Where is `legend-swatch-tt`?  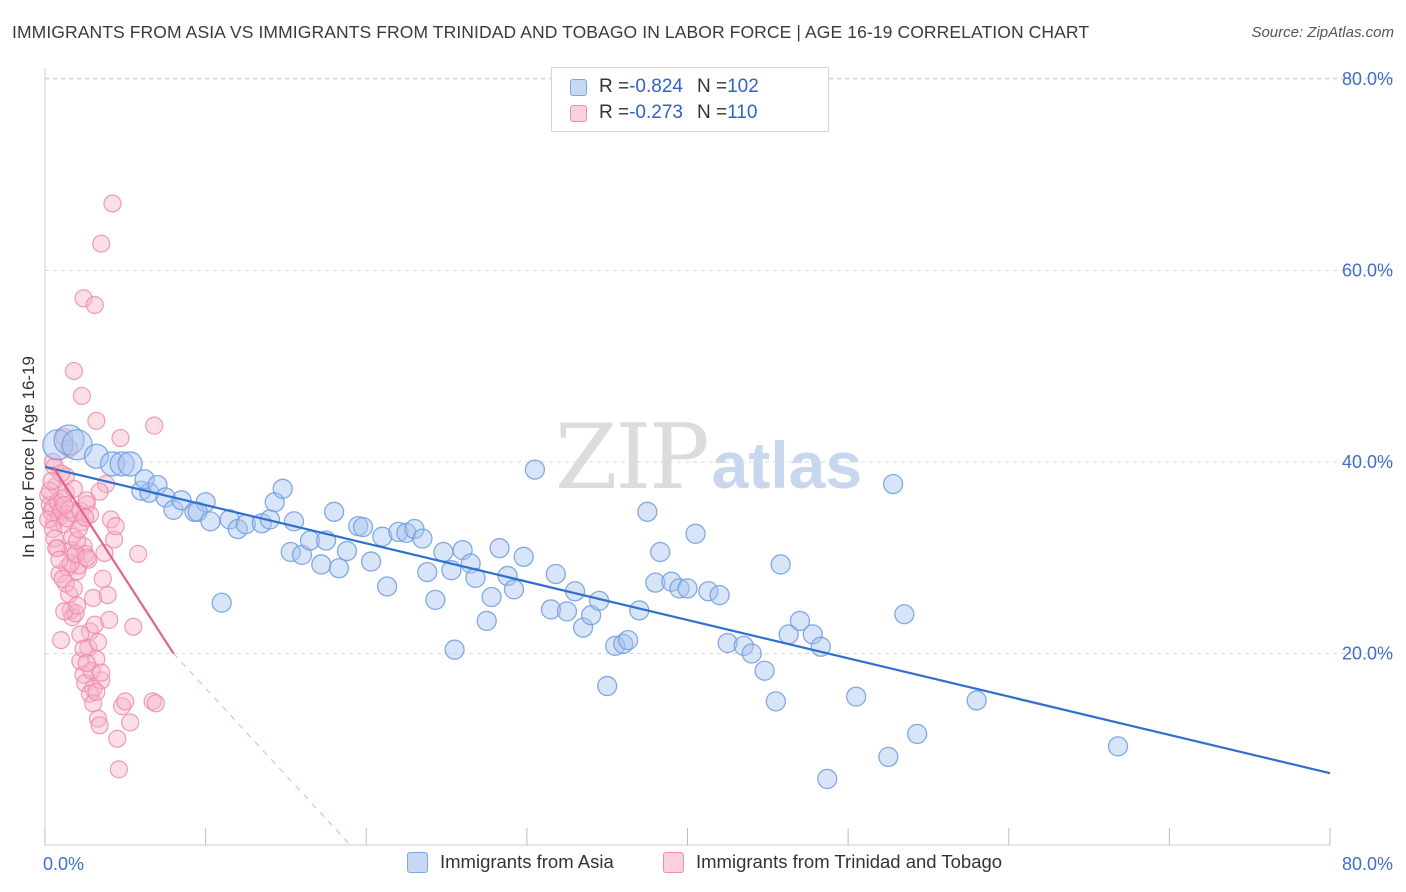
legend-swatch-tt is located at coordinates (578, 113).